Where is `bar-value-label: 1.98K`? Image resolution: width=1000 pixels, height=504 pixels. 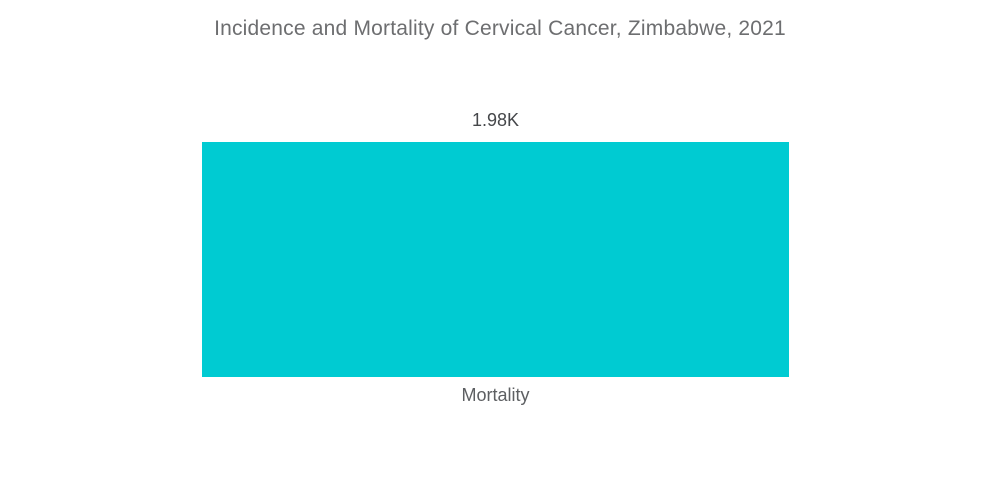 bar-value-label: 1.98K is located at coordinates (495, 120).